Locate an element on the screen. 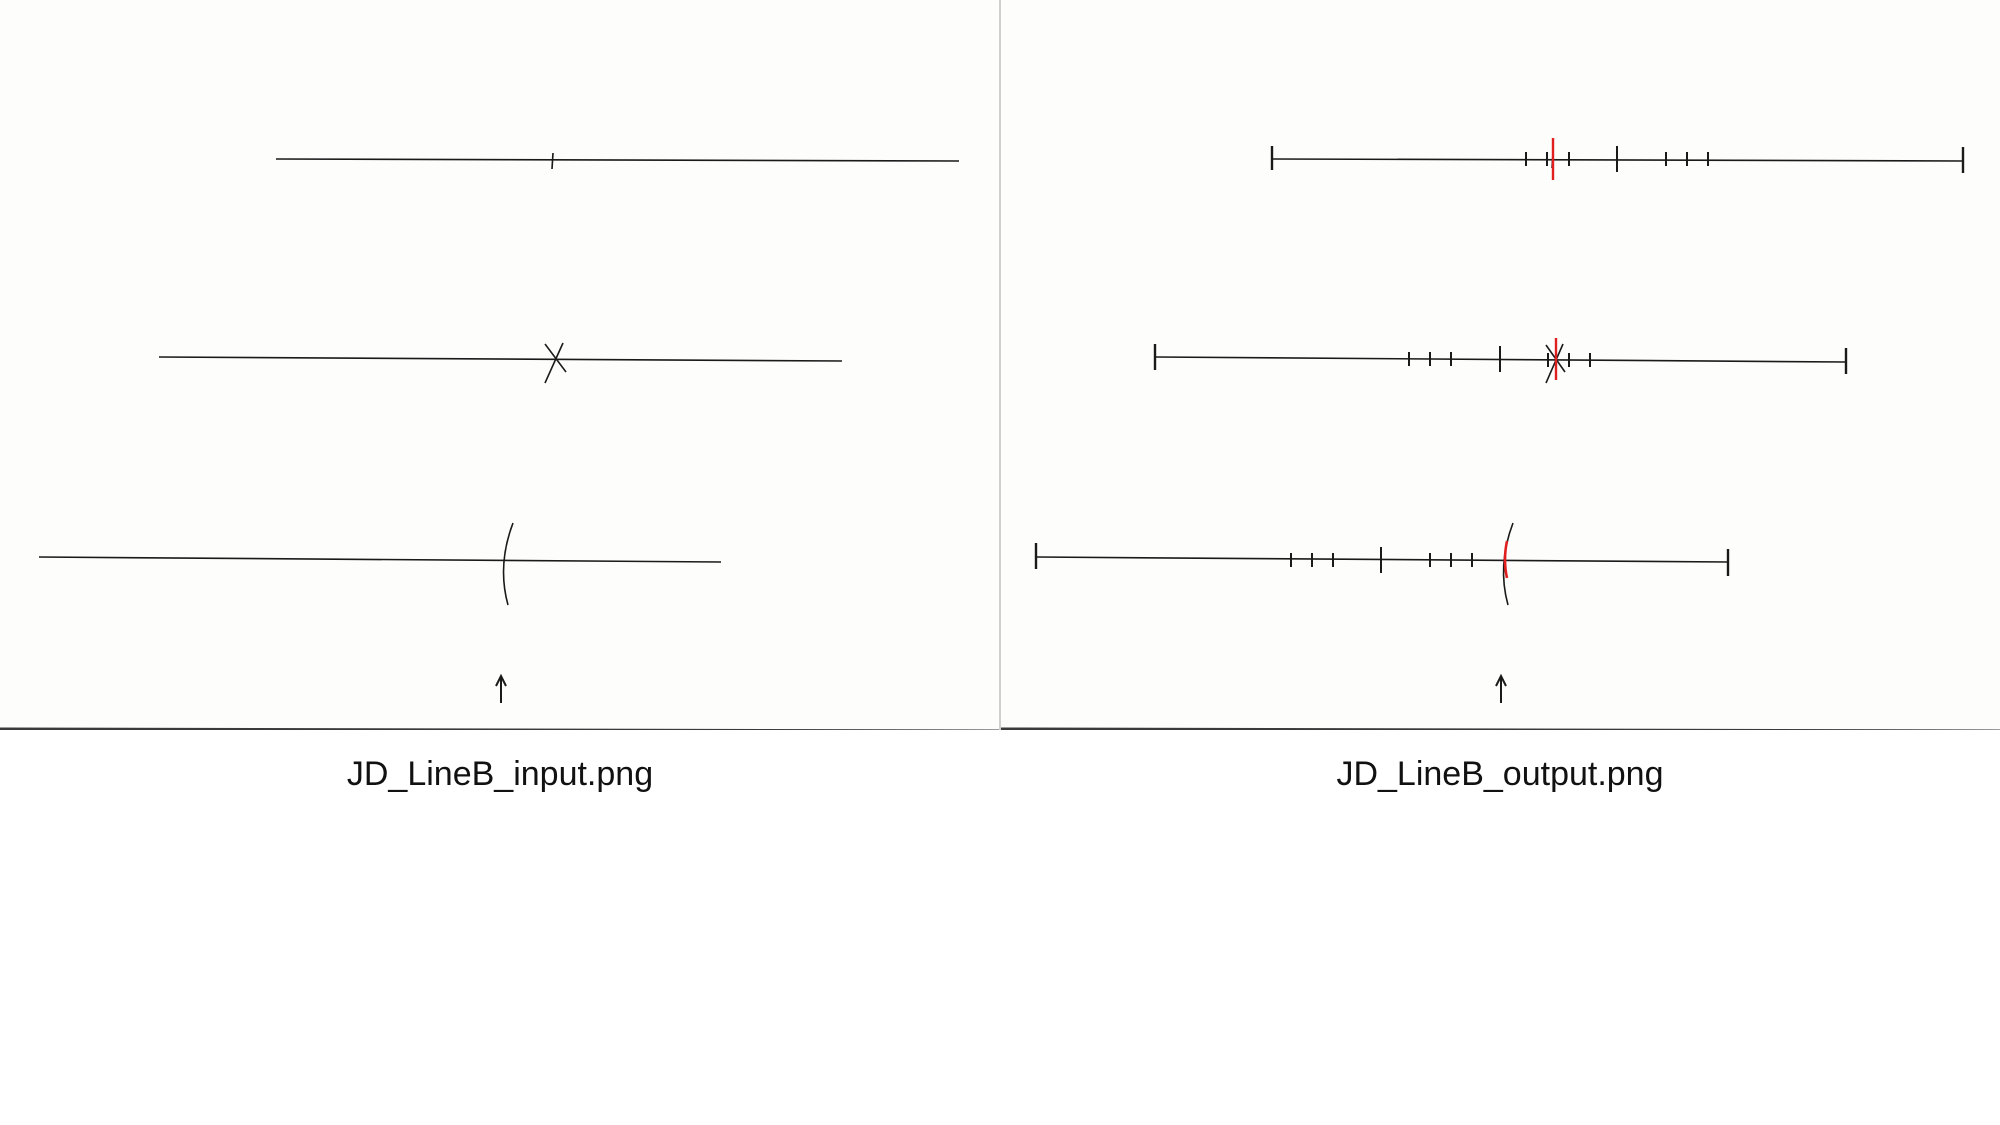 The width and height of the screenshot is (2000, 1125). line-1-scale-ticks is located at coordinates (1617, 159).